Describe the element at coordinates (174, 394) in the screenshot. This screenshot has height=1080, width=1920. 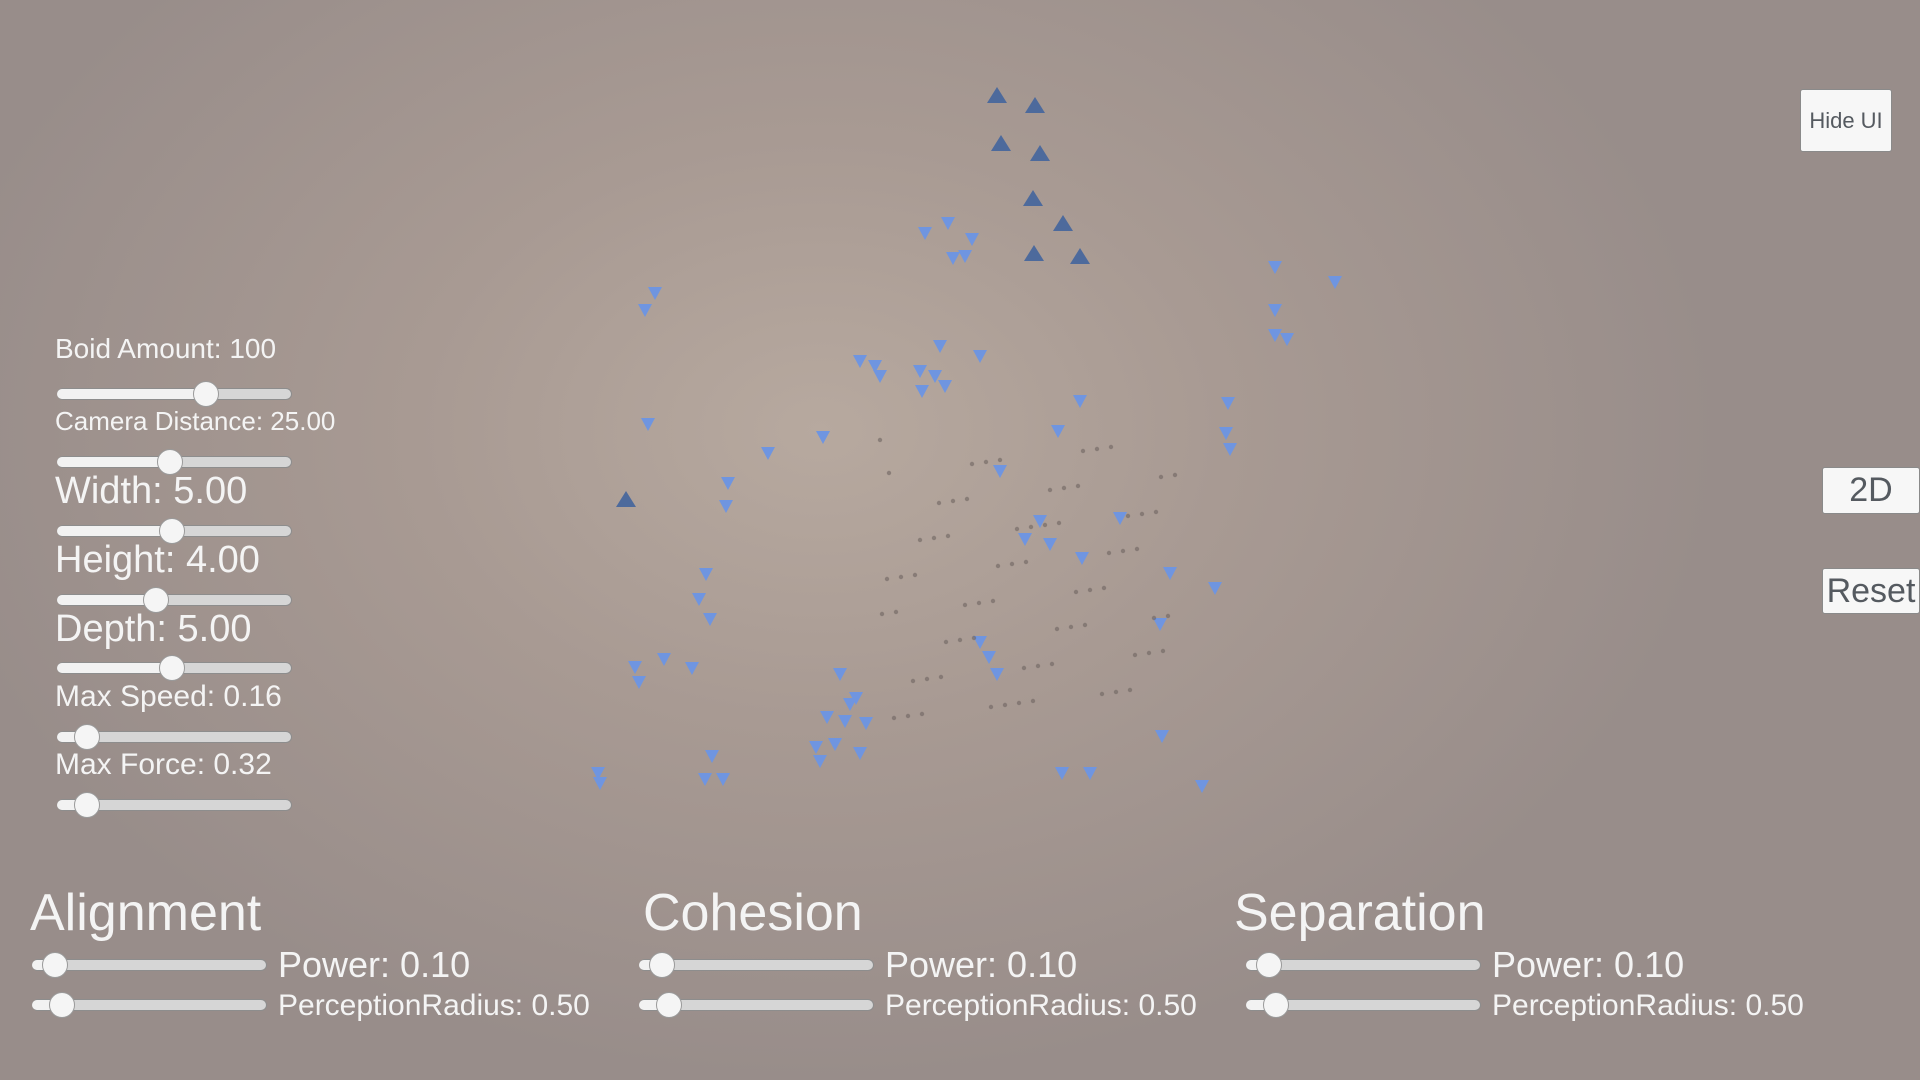
I see `boid-amount-slider` at that location.